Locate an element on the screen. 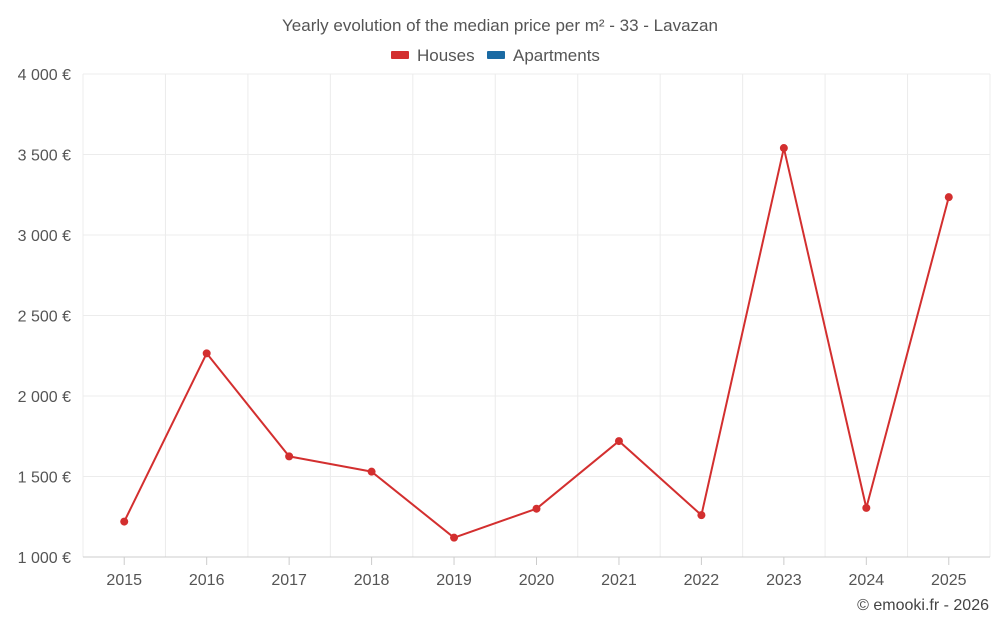  x-tick-label: 2024 is located at coordinates (867, 580).